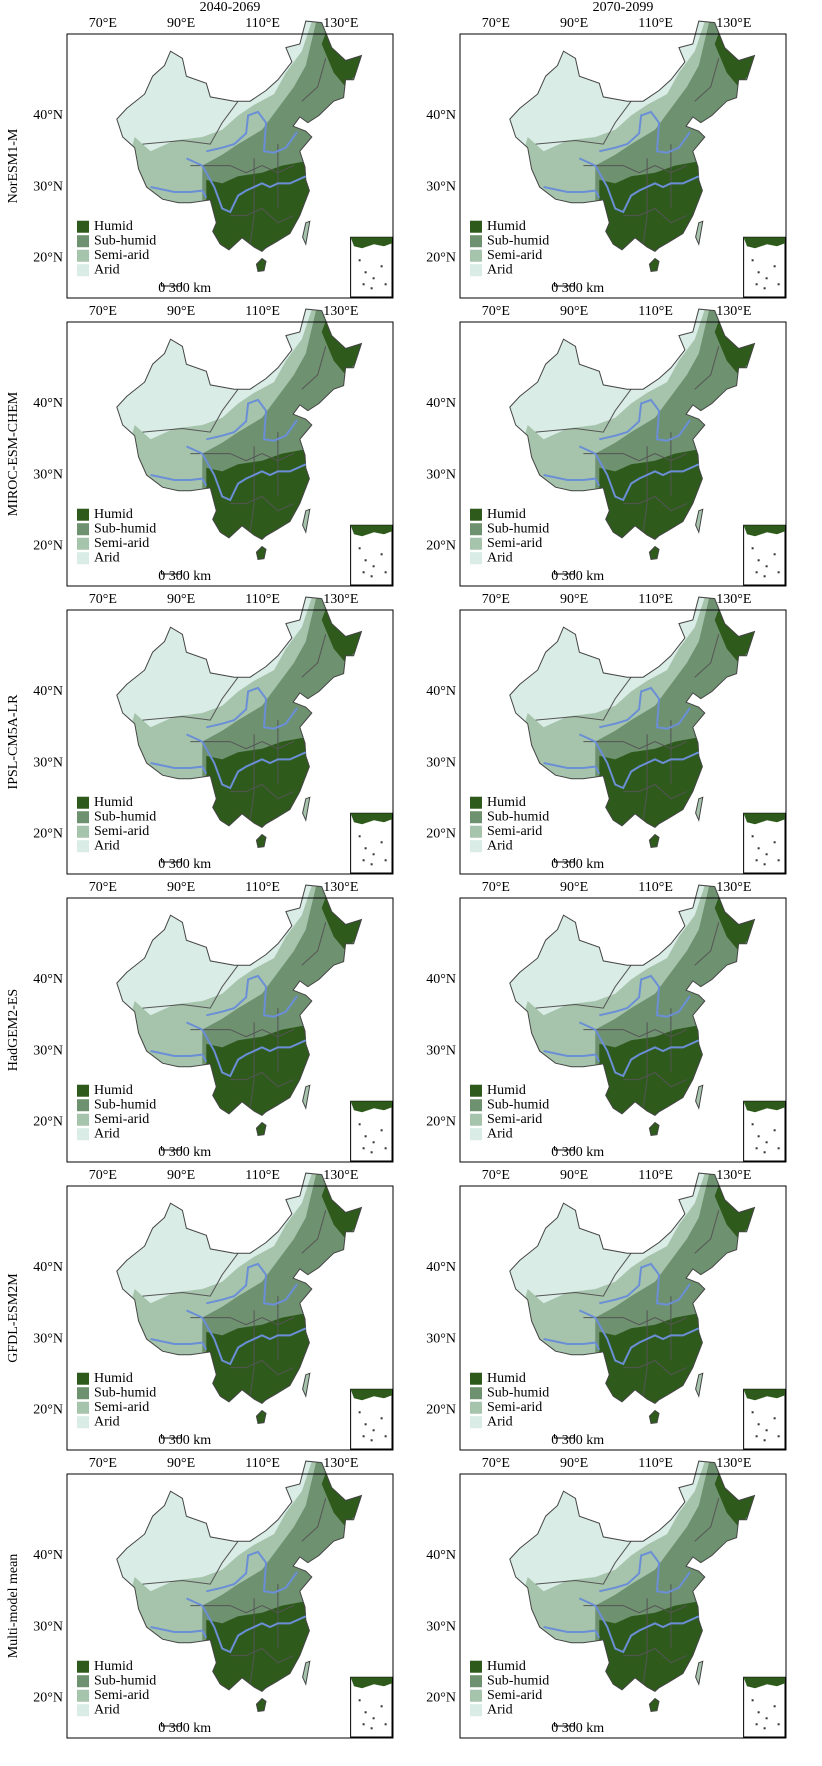  Describe the element at coordinates (13, 742) in the screenshot. I see `row-label: IPSL-CM5A-LR` at that location.